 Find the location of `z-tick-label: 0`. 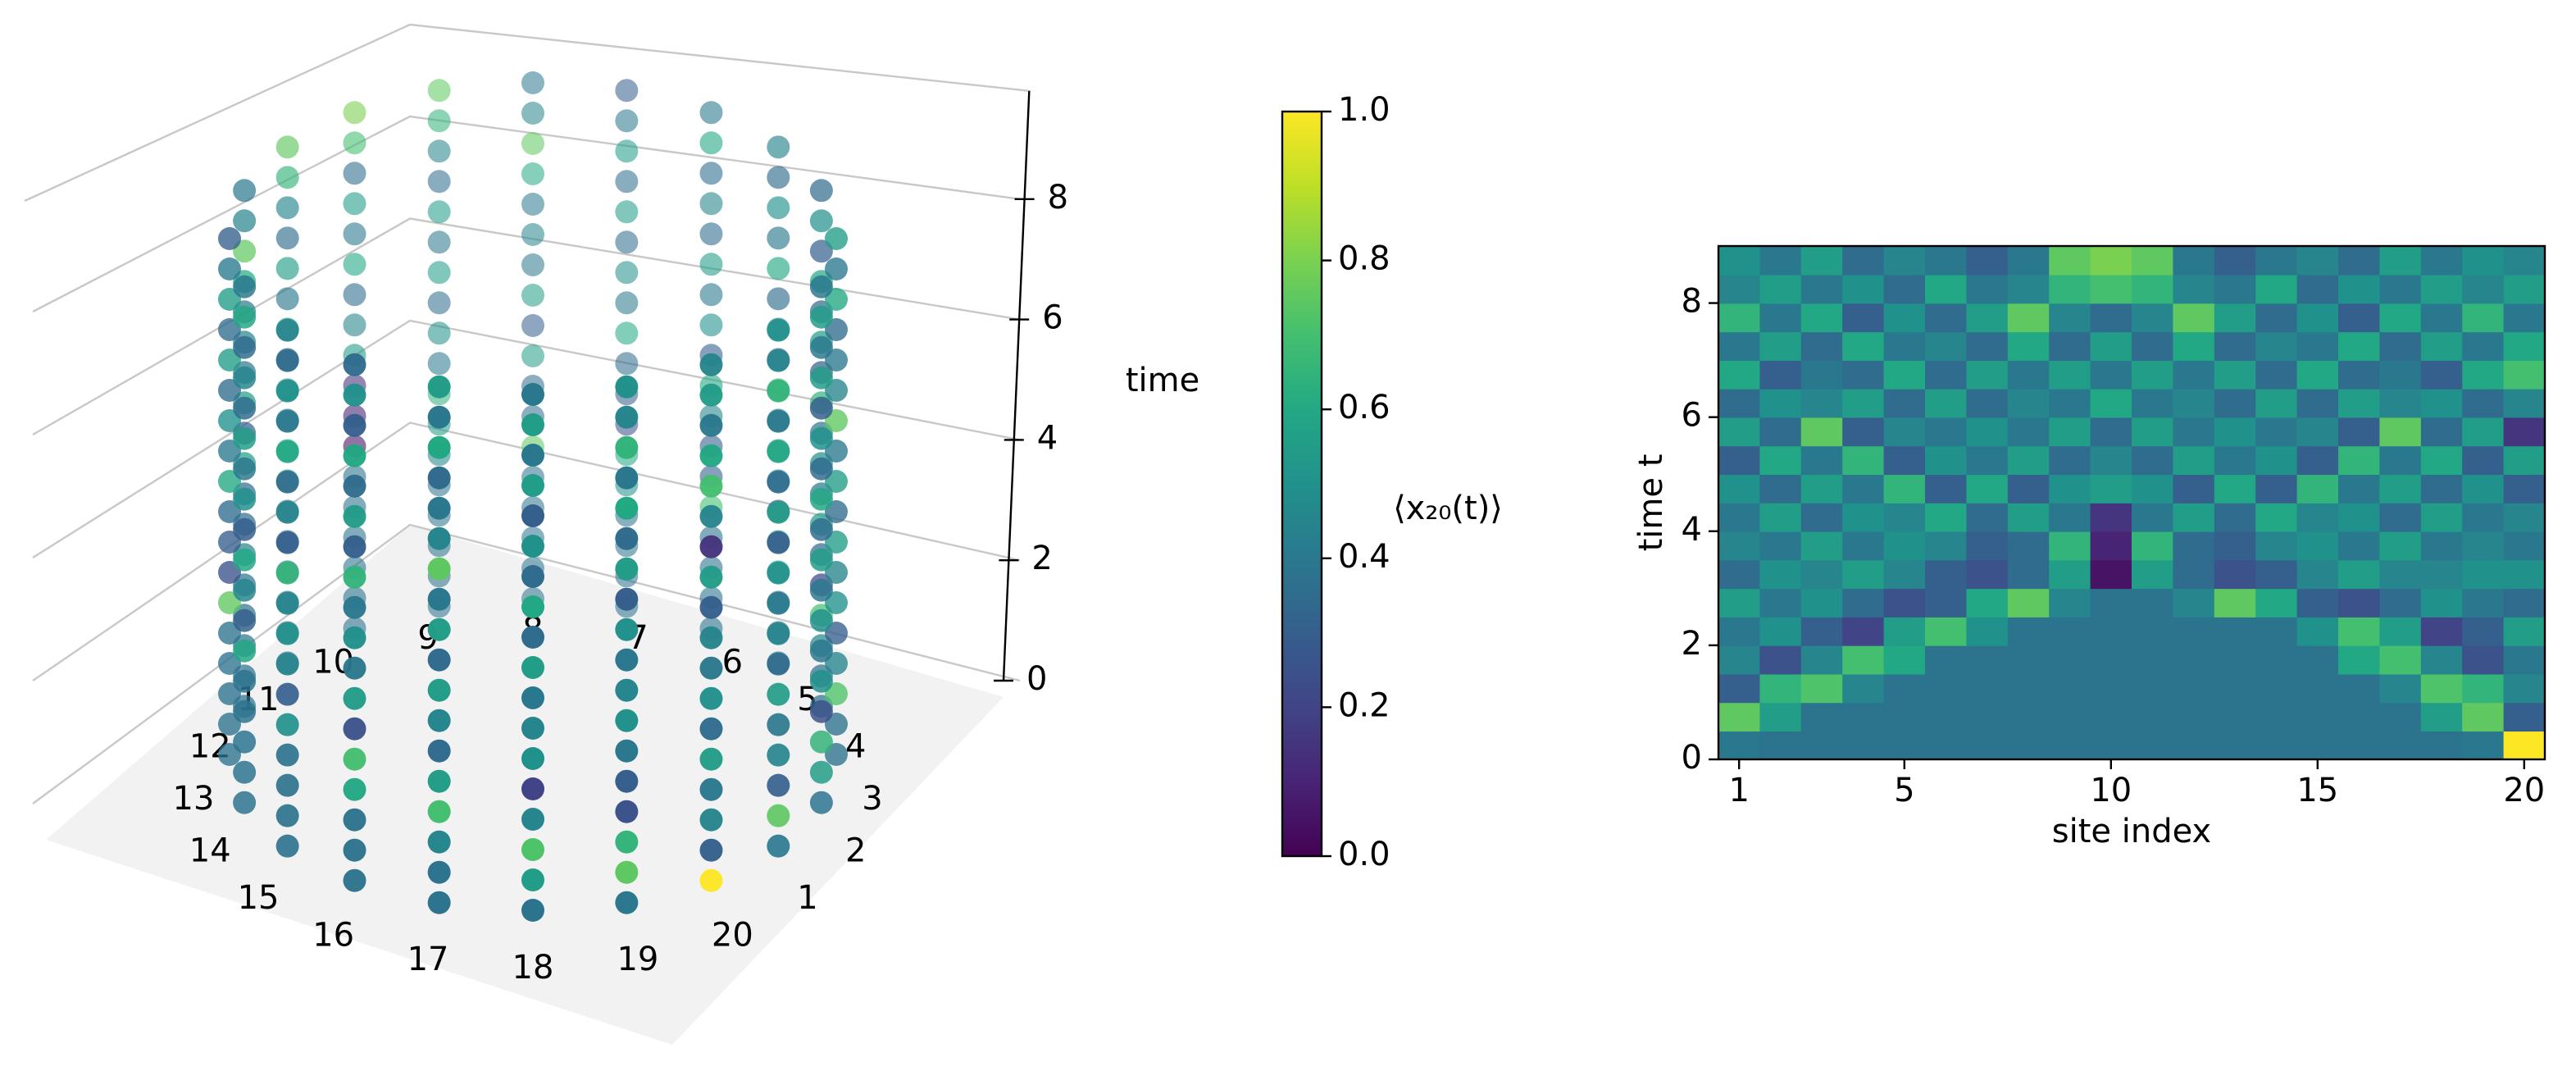

z-tick-label: 0 is located at coordinates (1036, 679).